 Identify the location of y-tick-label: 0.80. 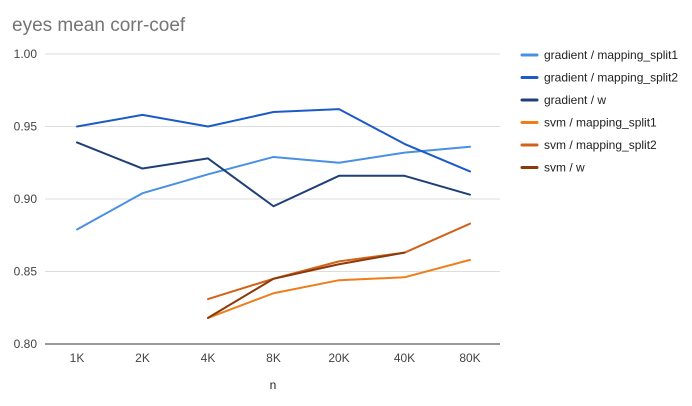
(26, 344).